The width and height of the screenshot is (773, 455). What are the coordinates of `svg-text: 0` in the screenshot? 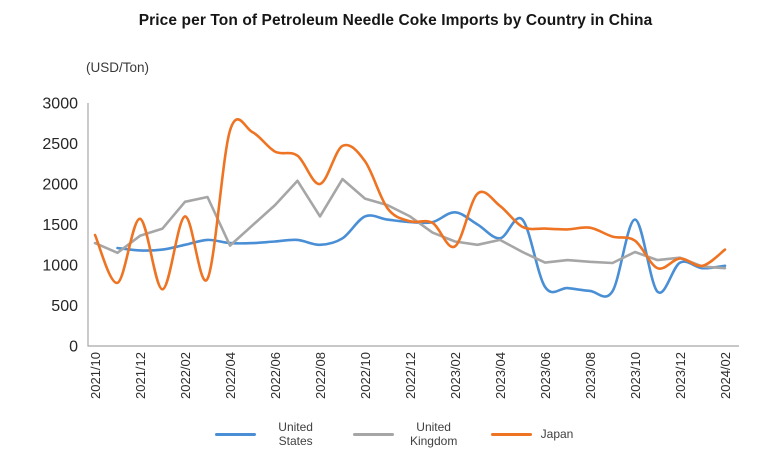 It's located at (73, 347).